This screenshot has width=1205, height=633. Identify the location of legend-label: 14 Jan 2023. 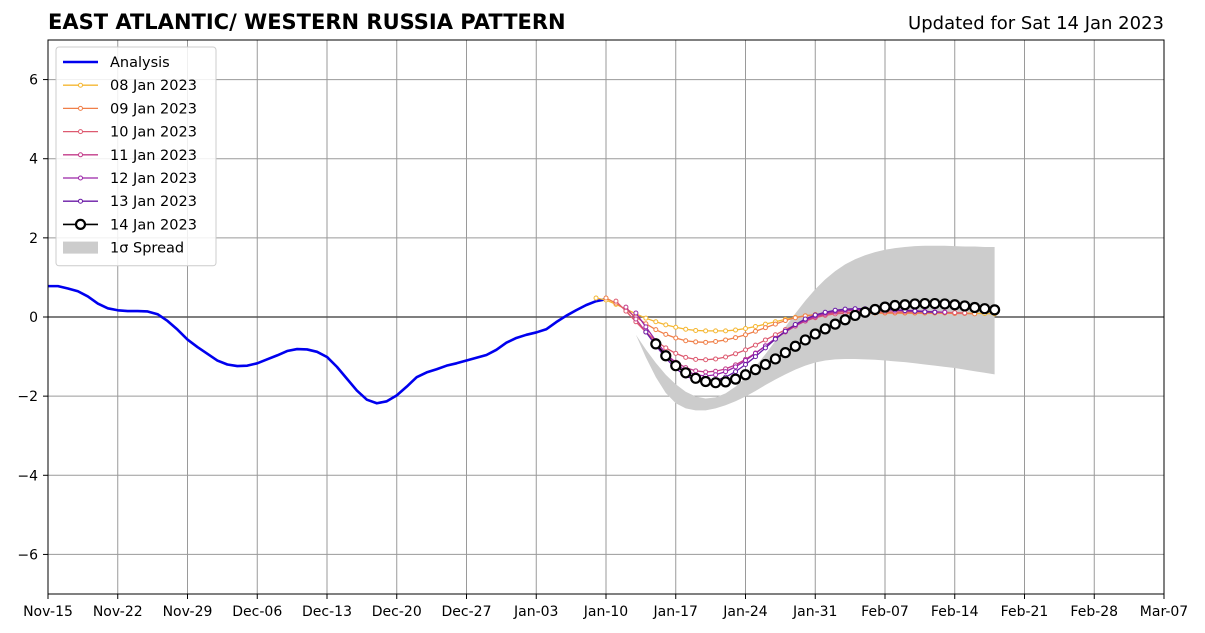
(153, 225).